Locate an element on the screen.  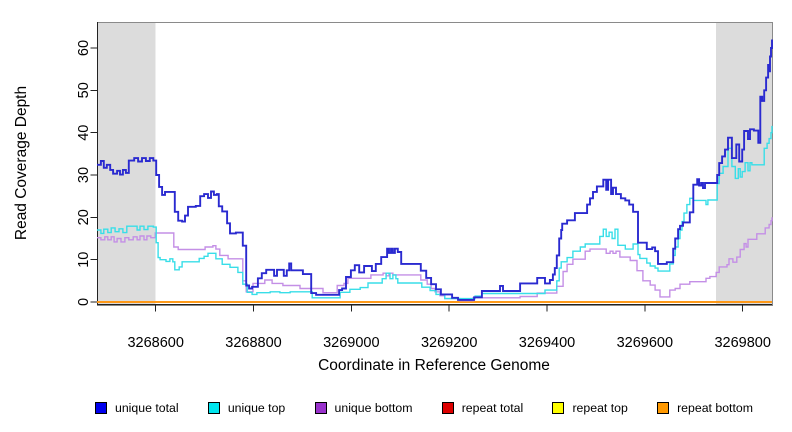
legend-item-repeat-bottom: repeat bottom is located at coordinates (705, 408).